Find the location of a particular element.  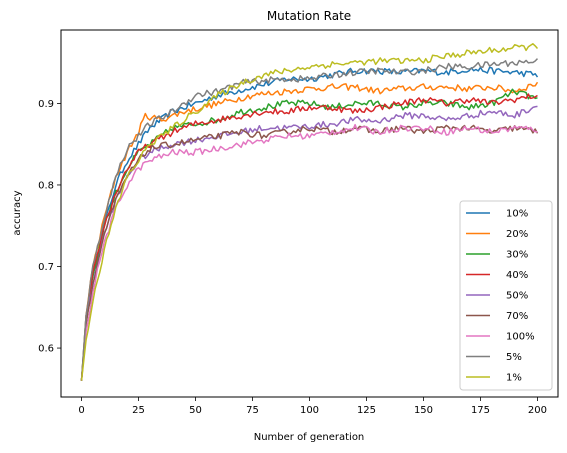

legend-label: 50% is located at coordinates (517, 296).